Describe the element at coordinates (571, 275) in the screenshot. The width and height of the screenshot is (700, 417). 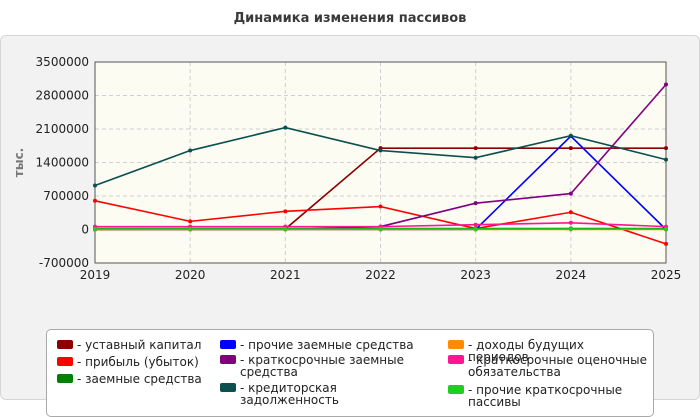
I see `x-tick-label: 2024` at that location.